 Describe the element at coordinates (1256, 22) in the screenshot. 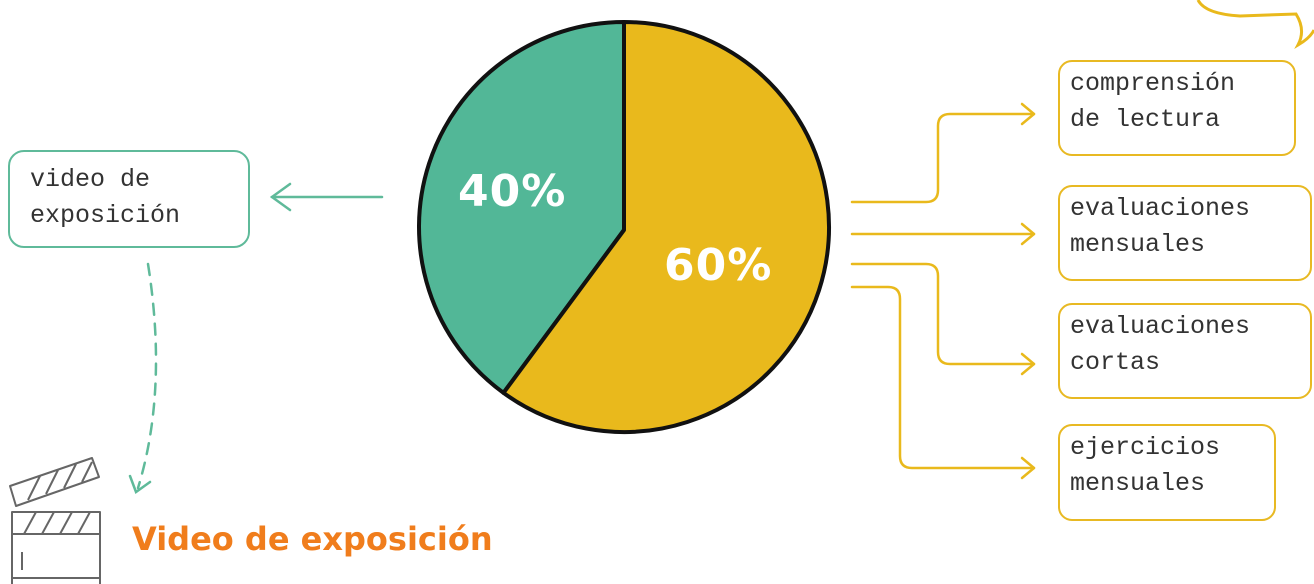

I see `speech-bubble-fragment` at that location.